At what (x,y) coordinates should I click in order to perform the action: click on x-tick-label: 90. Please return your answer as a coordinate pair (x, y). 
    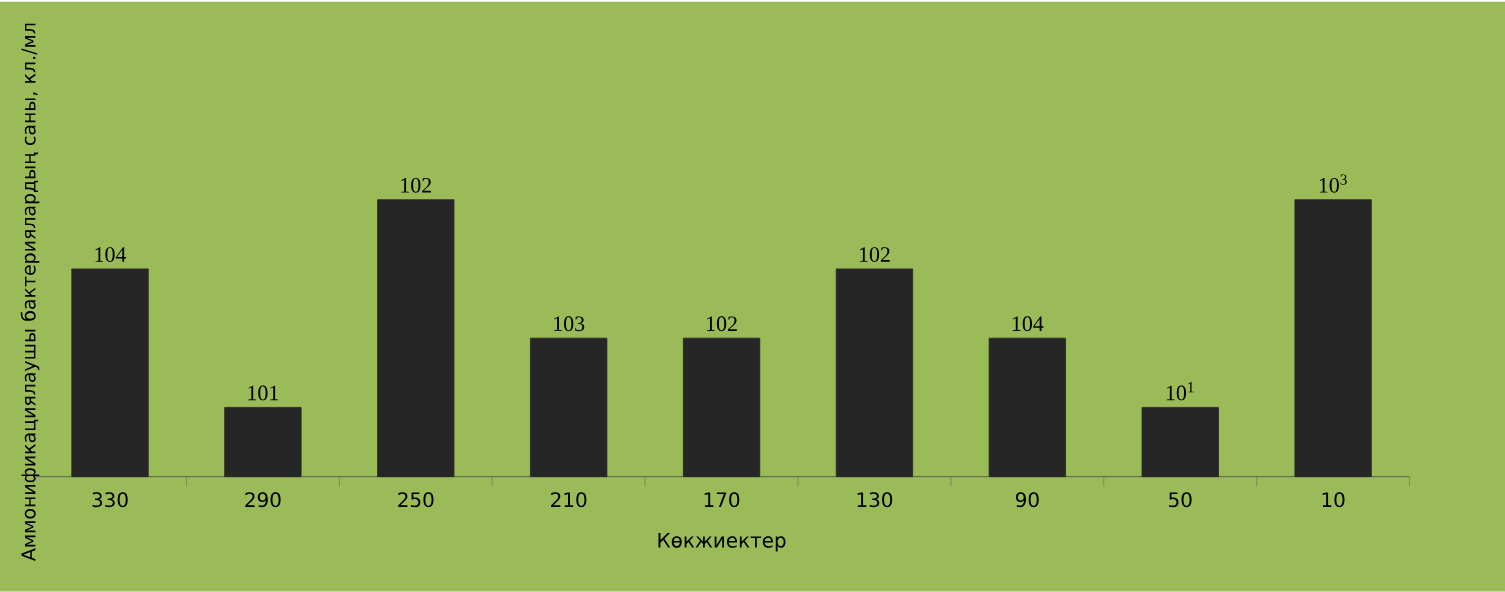
    Looking at the image, I should click on (1027, 500).